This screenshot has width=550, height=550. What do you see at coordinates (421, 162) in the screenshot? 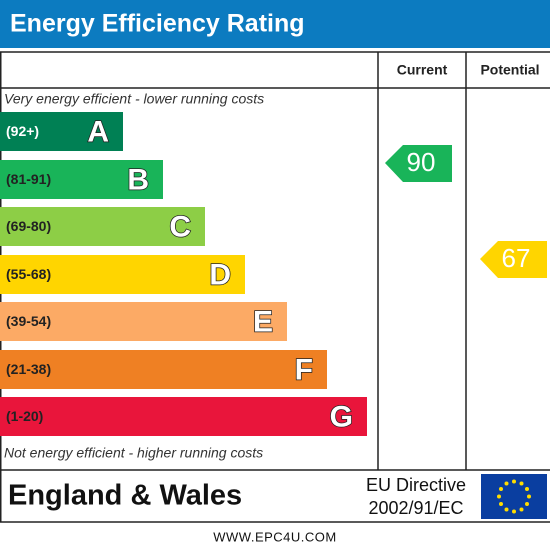
I see `current-value: 90` at bounding box center [421, 162].